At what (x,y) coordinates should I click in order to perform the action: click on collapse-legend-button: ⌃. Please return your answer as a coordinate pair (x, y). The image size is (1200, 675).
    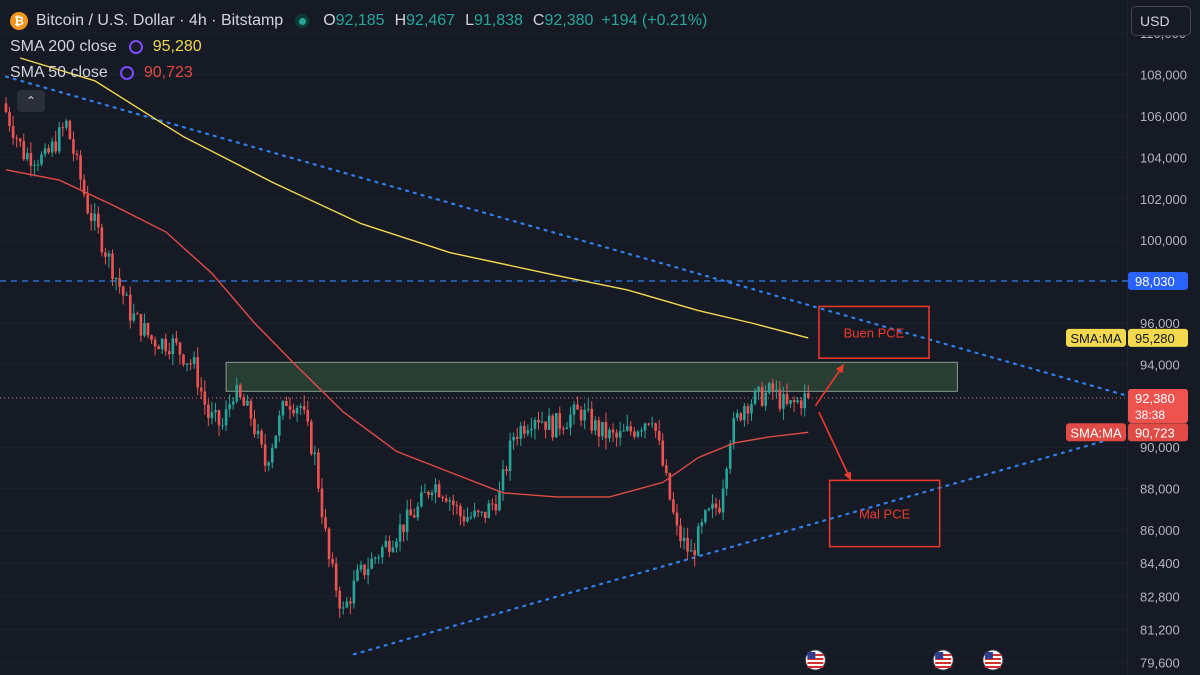
    Looking at the image, I should click on (31, 101).